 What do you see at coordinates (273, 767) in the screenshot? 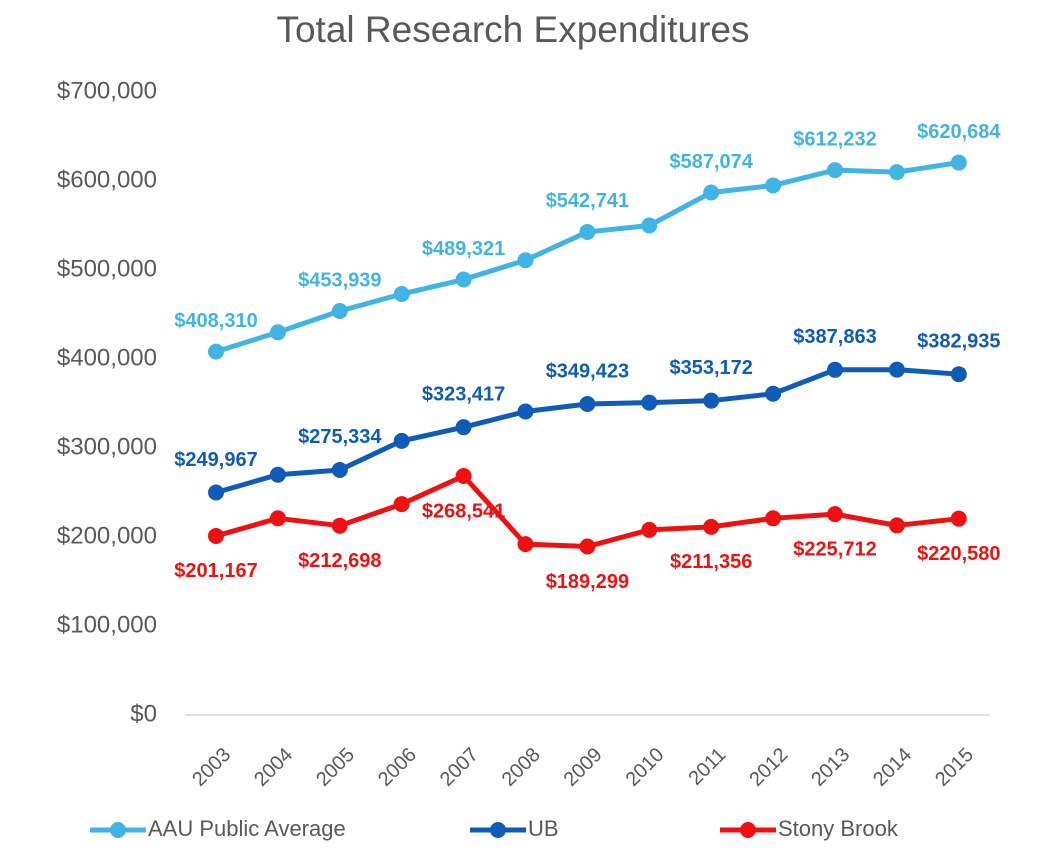
I see `x-tick-label: 2004` at bounding box center [273, 767].